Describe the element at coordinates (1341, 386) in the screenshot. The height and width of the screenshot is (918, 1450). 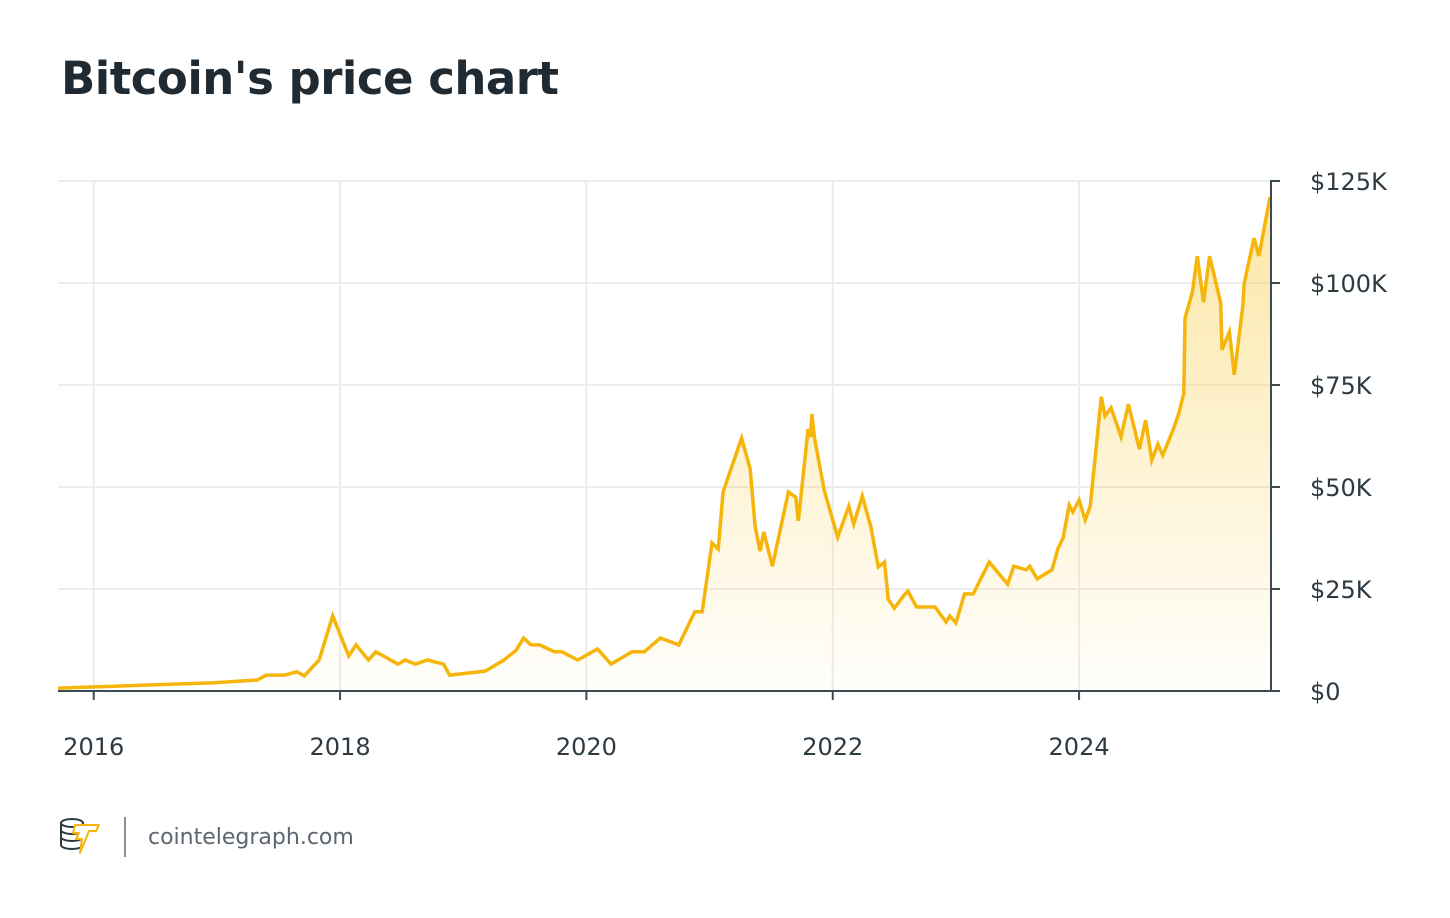
I see `y-tick-label: $75K` at that location.